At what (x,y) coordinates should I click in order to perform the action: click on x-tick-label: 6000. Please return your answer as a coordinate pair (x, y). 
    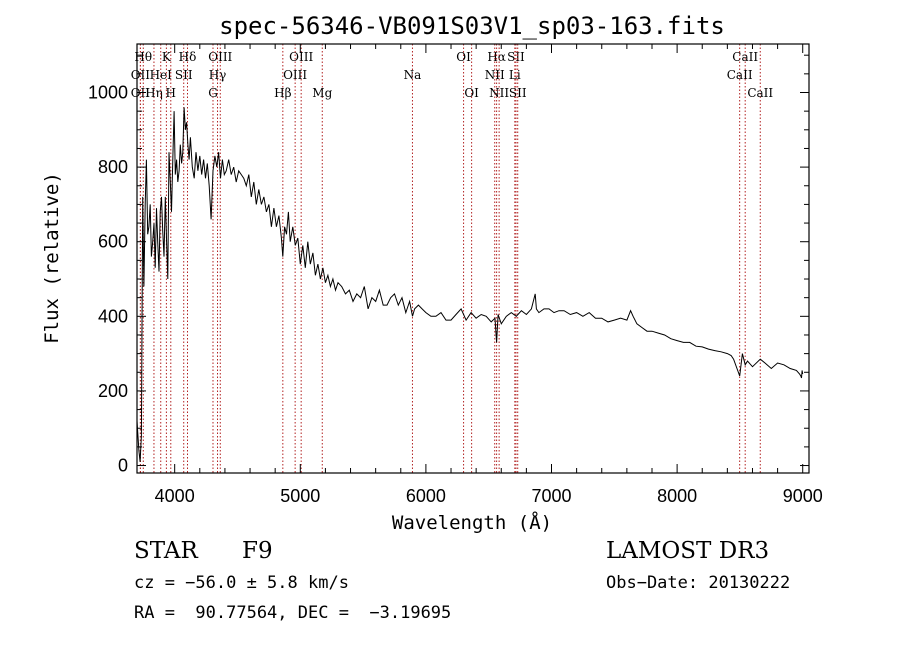
    Looking at the image, I should click on (426, 496).